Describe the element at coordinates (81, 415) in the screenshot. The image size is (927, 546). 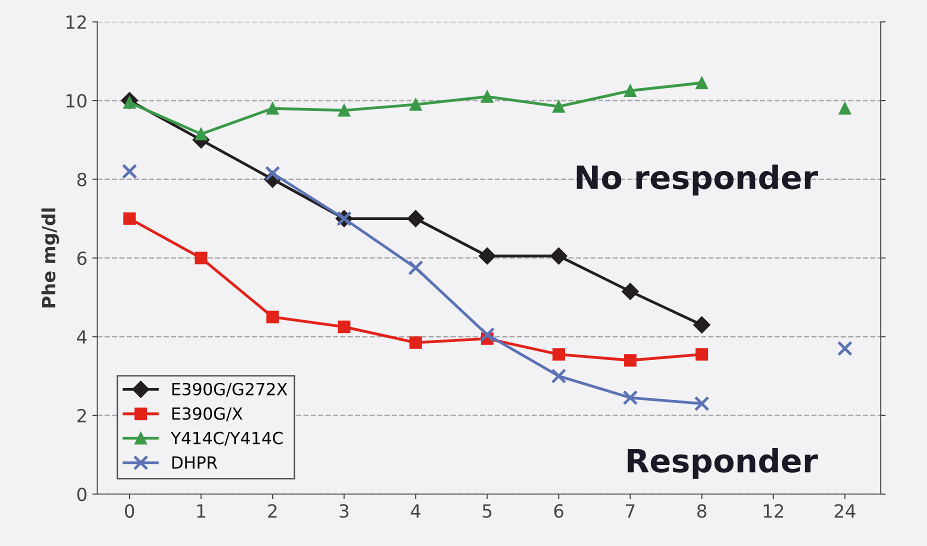
I see `y-tick-label: 2` at that location.